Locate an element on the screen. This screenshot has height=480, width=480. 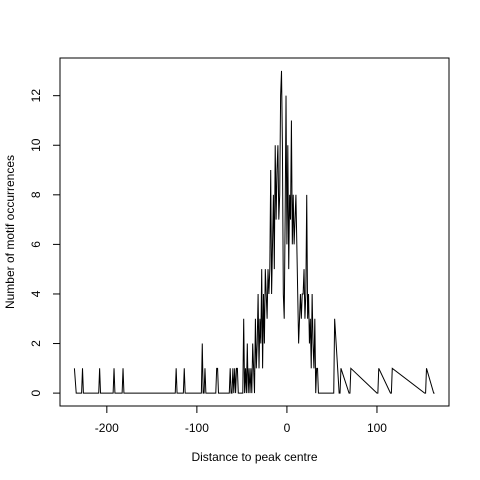
x-tick-label: 0 is located at coordinates (287, 428).